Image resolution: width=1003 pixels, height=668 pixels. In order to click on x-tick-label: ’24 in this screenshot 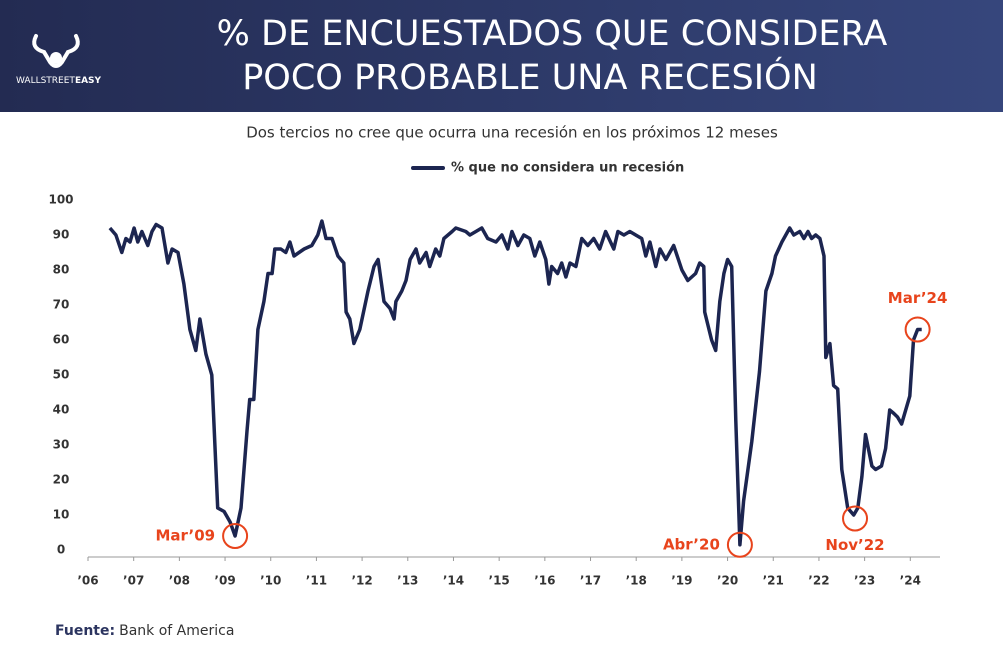, I will do `click(910, 581)`.